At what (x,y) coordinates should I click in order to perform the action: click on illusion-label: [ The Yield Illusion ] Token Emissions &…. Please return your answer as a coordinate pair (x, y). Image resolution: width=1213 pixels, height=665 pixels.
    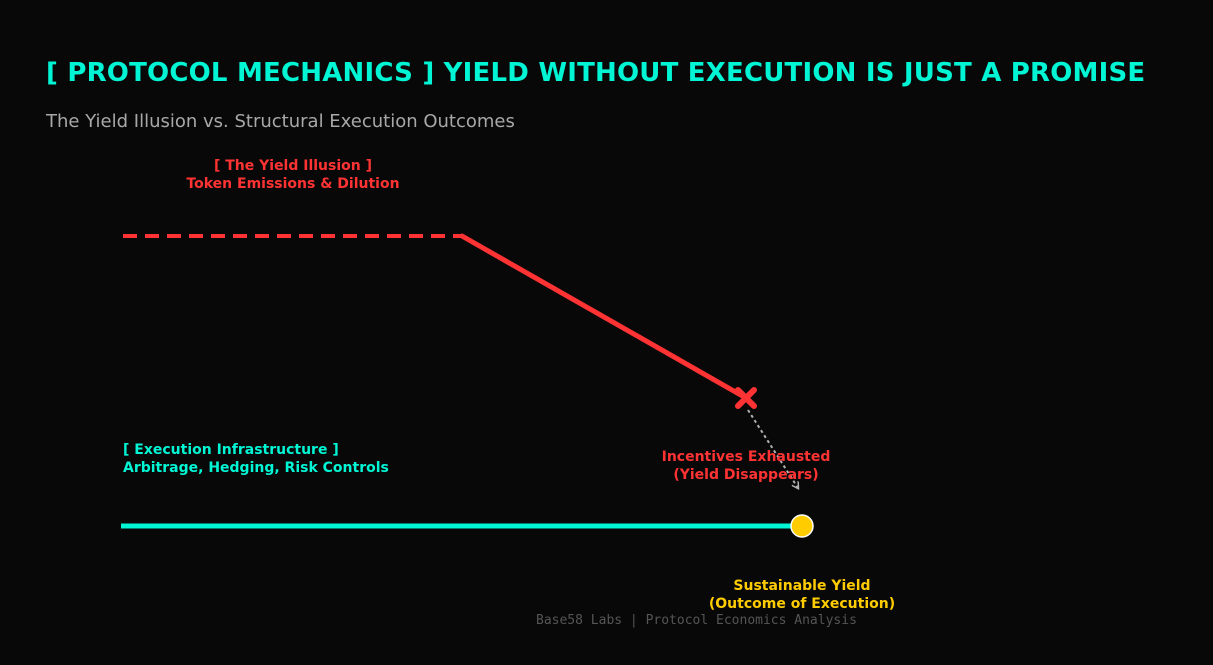
    Looking at the image, I should click on (293, 175).